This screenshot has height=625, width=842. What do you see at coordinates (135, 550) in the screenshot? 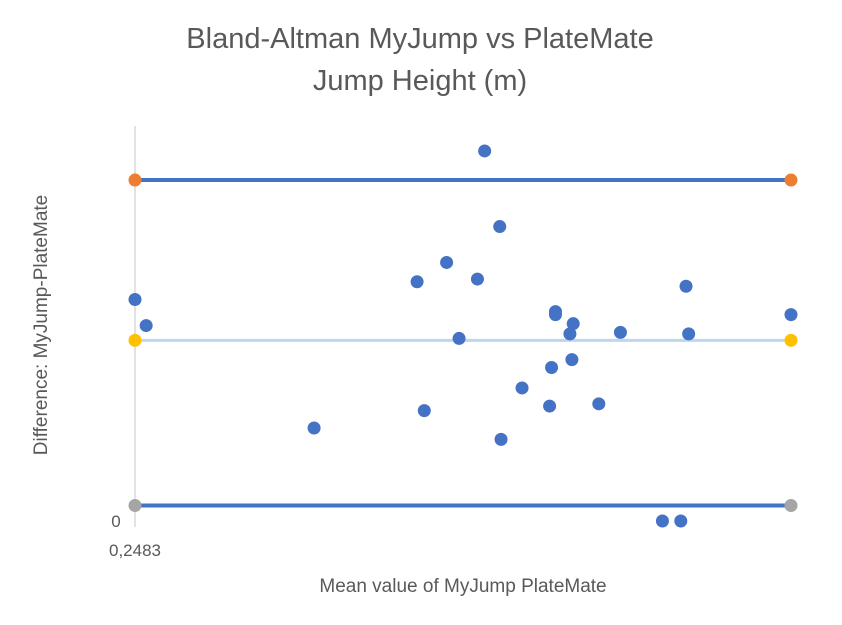
I see `x-tick-label: 0,2483` at bounding box center [135, 550].